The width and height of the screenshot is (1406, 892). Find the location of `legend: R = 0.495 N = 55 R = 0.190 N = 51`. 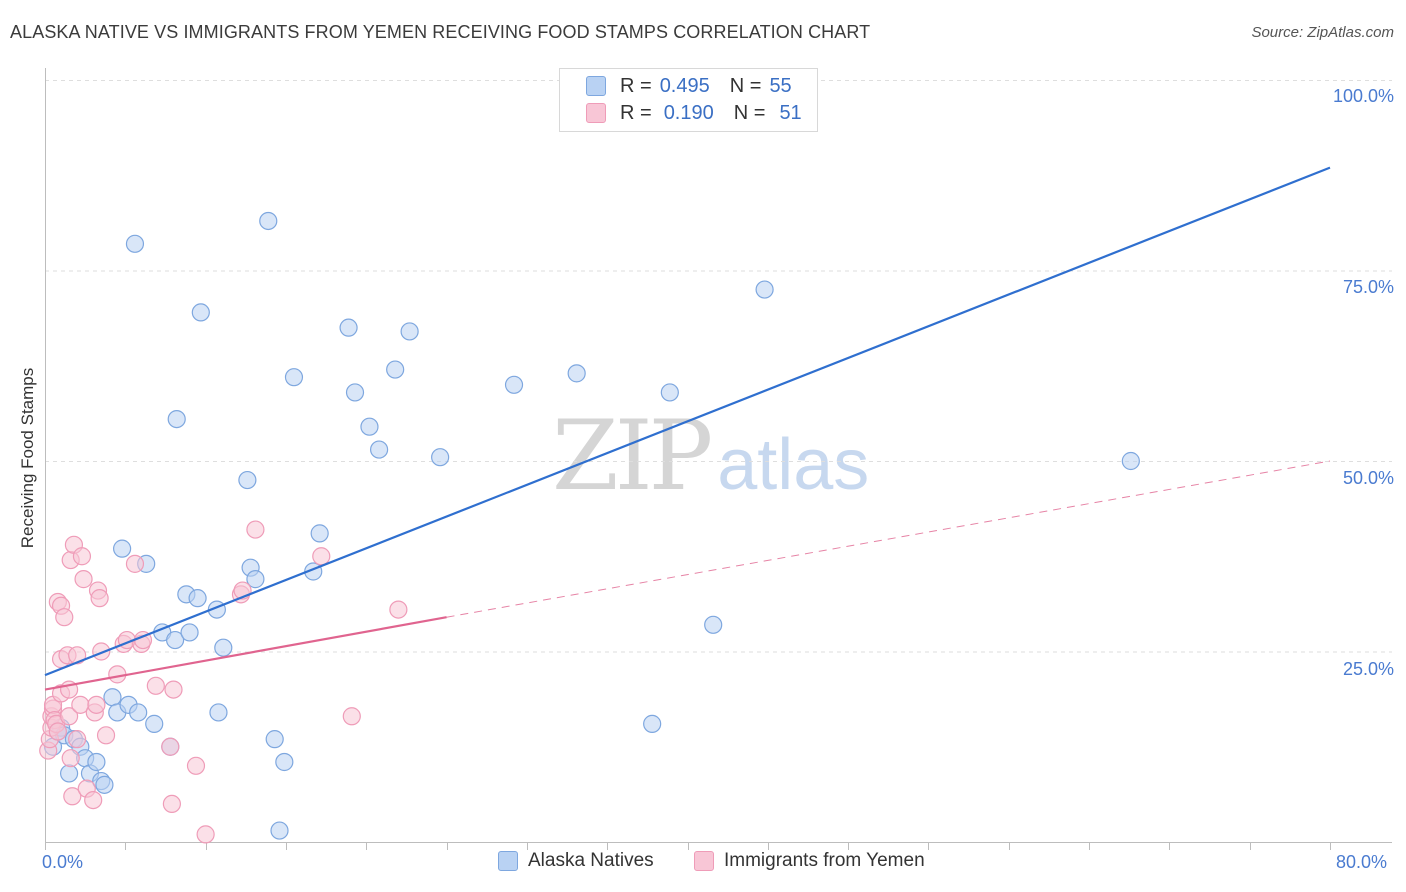

legend: R = 0.495 N = 55 R = 0.190 N = 51 is located at coordinates (688, 100).